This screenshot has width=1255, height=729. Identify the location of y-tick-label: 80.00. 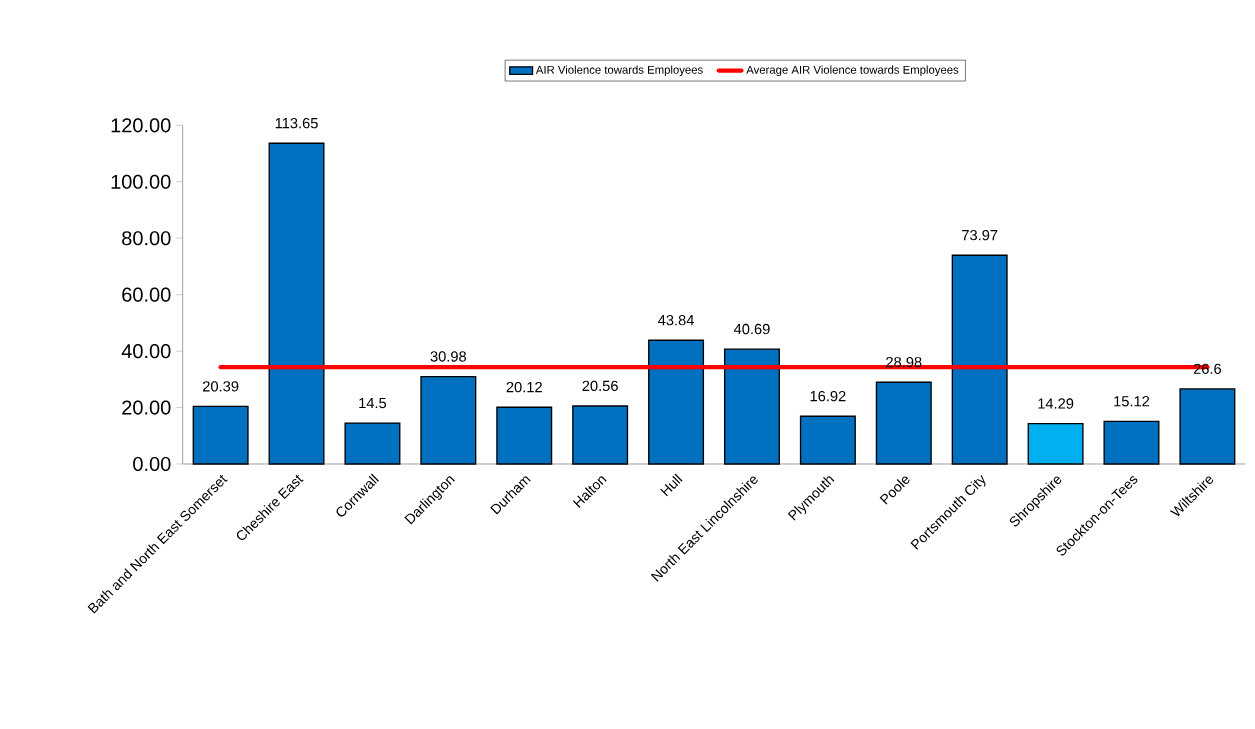
(146, 238).